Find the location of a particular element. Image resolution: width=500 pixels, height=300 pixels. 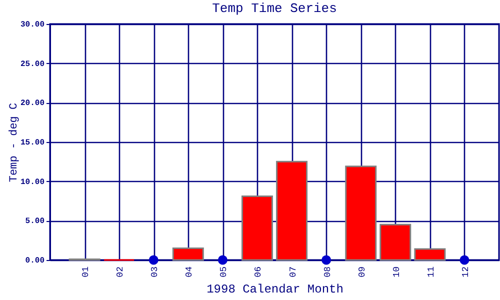

y-tick-label: 10.00 is located at coordinates (32, 182).